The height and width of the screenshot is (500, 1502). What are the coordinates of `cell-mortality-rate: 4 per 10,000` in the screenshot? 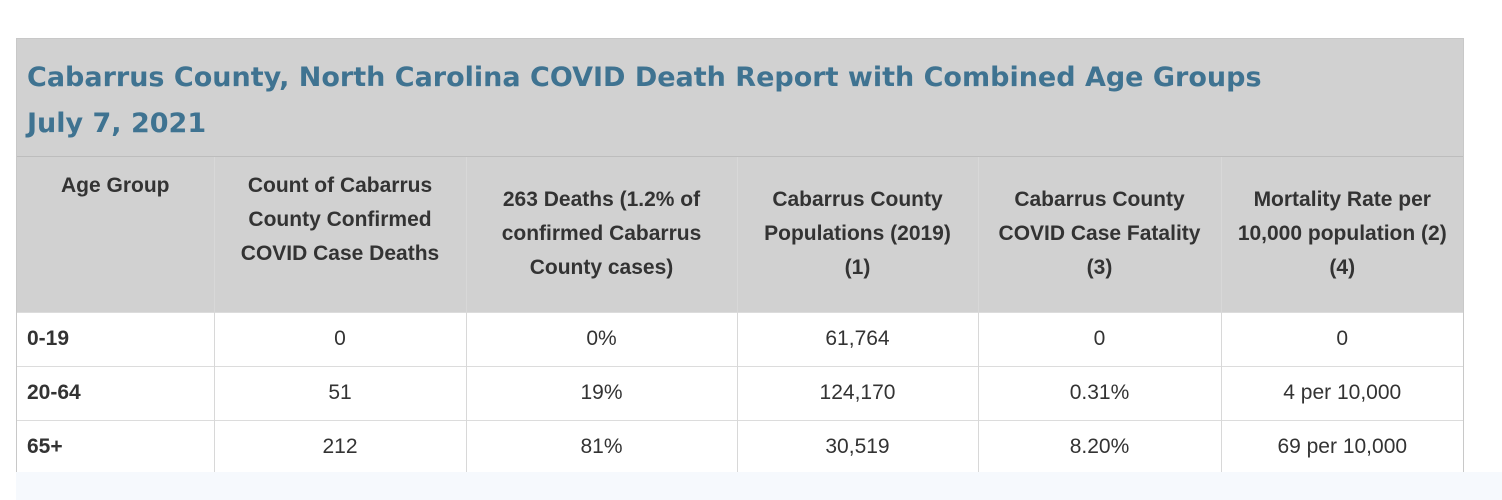 It's located at (1342, 392).